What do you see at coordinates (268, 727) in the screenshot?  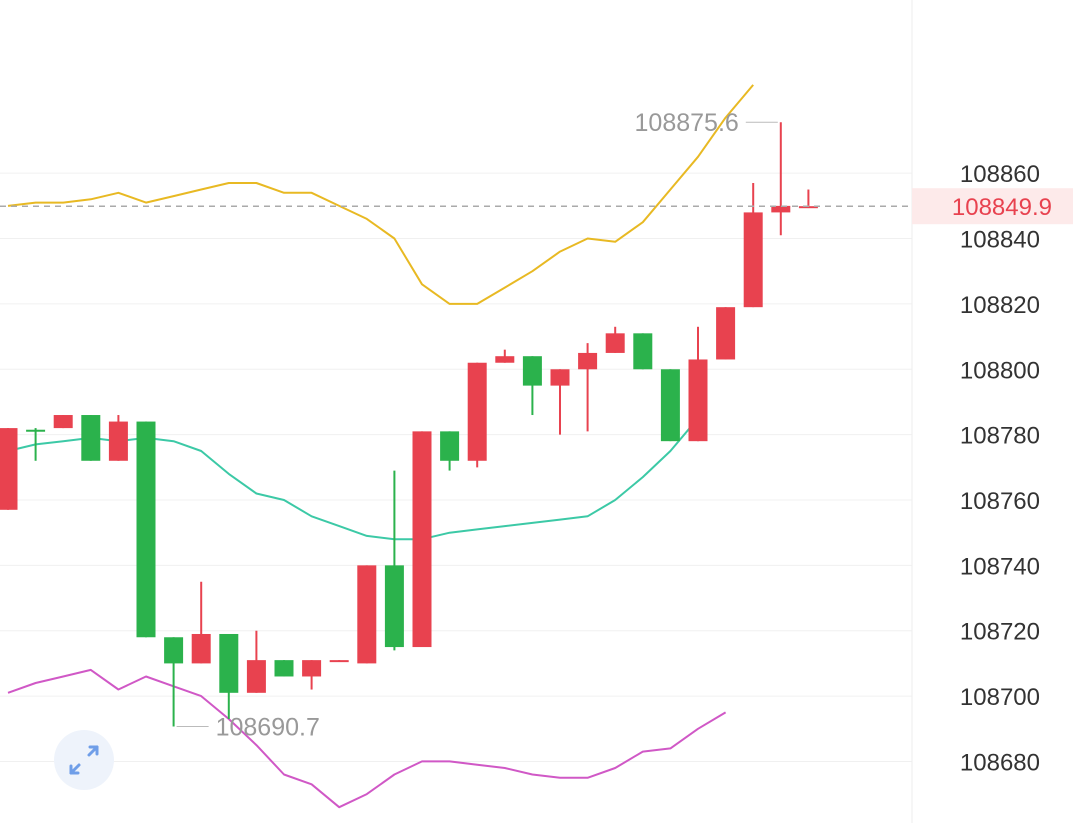 I see `low-label: 108690.7` at bounding box center [268, 727].